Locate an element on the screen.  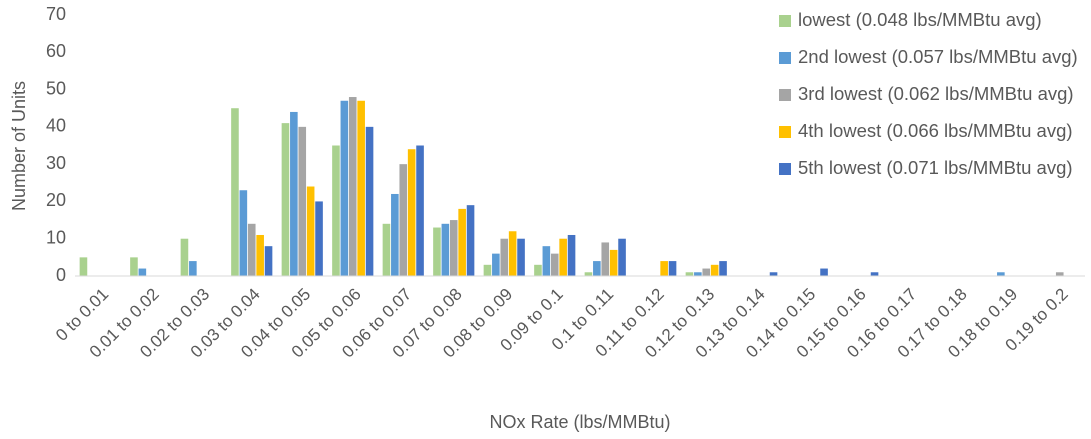
legend-label: 4th lowest (0.066 lbs/MMBtu avg) is located at coordinates (935, 130).